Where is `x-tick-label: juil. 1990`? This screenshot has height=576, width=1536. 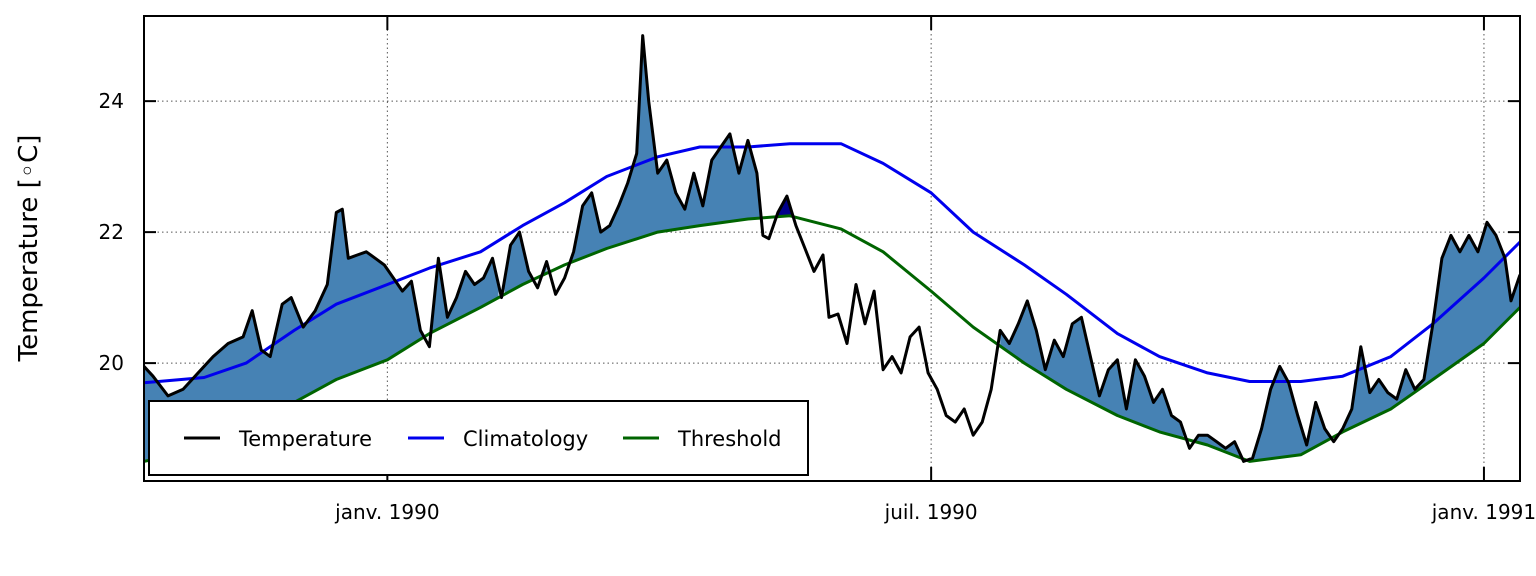
x-tick-label: juil. 1990 is located at coordinates (931, 512).